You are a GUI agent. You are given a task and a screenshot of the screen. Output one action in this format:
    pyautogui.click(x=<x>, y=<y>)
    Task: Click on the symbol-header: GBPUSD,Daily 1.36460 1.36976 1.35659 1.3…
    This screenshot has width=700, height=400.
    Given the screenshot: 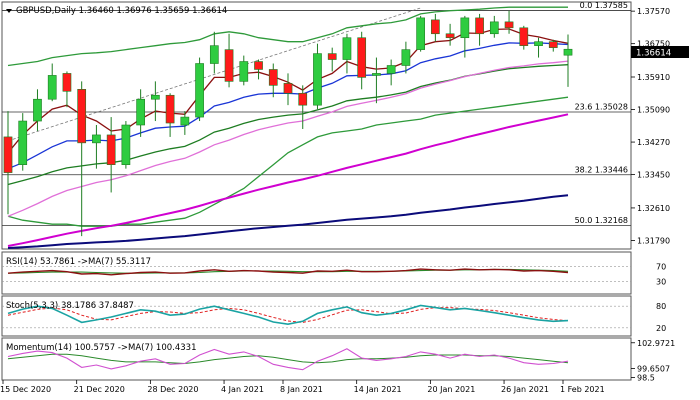 What is the action you would take?
    pyautogui.click(x=121, y=11)
    